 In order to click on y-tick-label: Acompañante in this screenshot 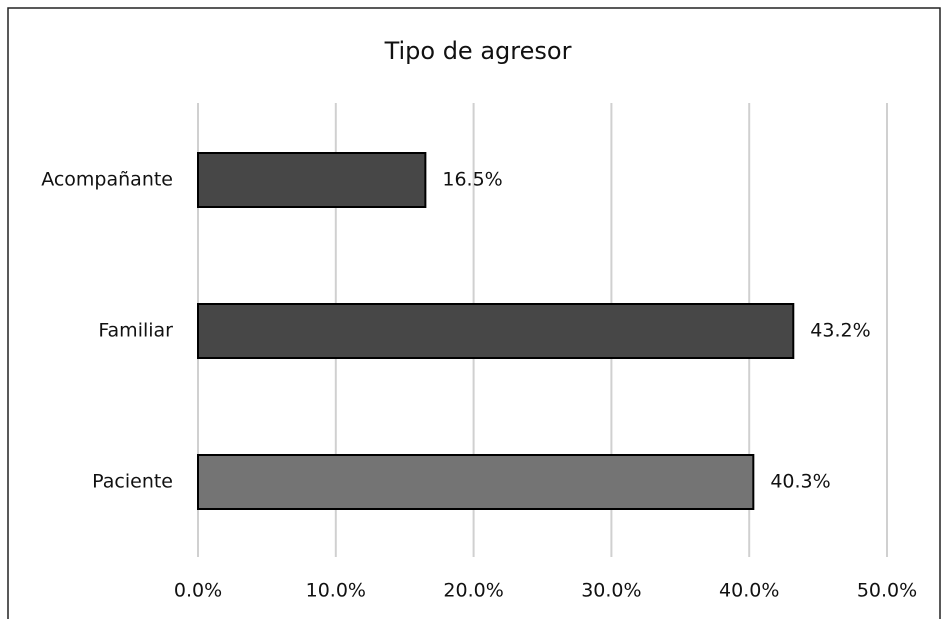, I will do `click(107, 180)`.